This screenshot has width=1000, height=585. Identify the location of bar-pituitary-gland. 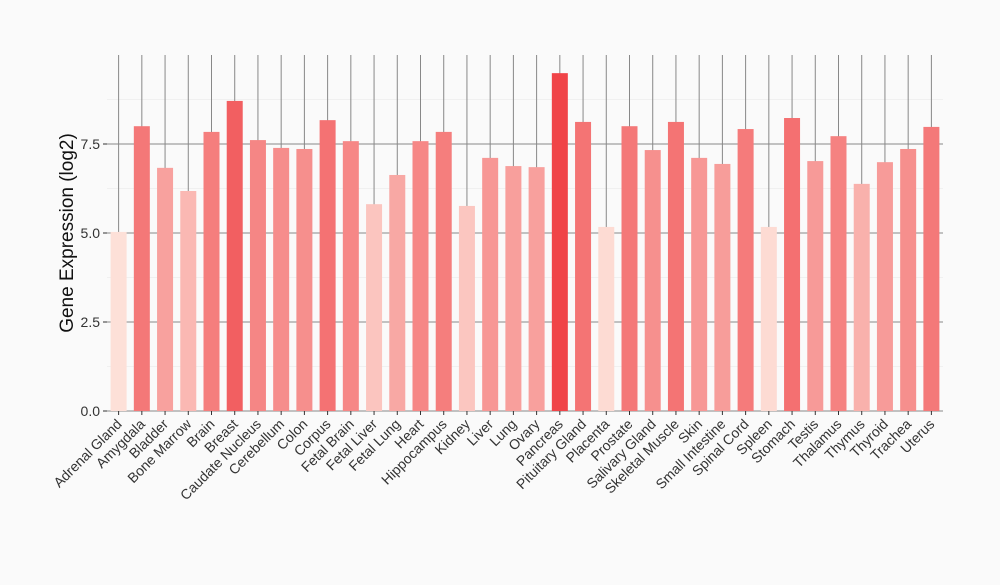
(583, 266).